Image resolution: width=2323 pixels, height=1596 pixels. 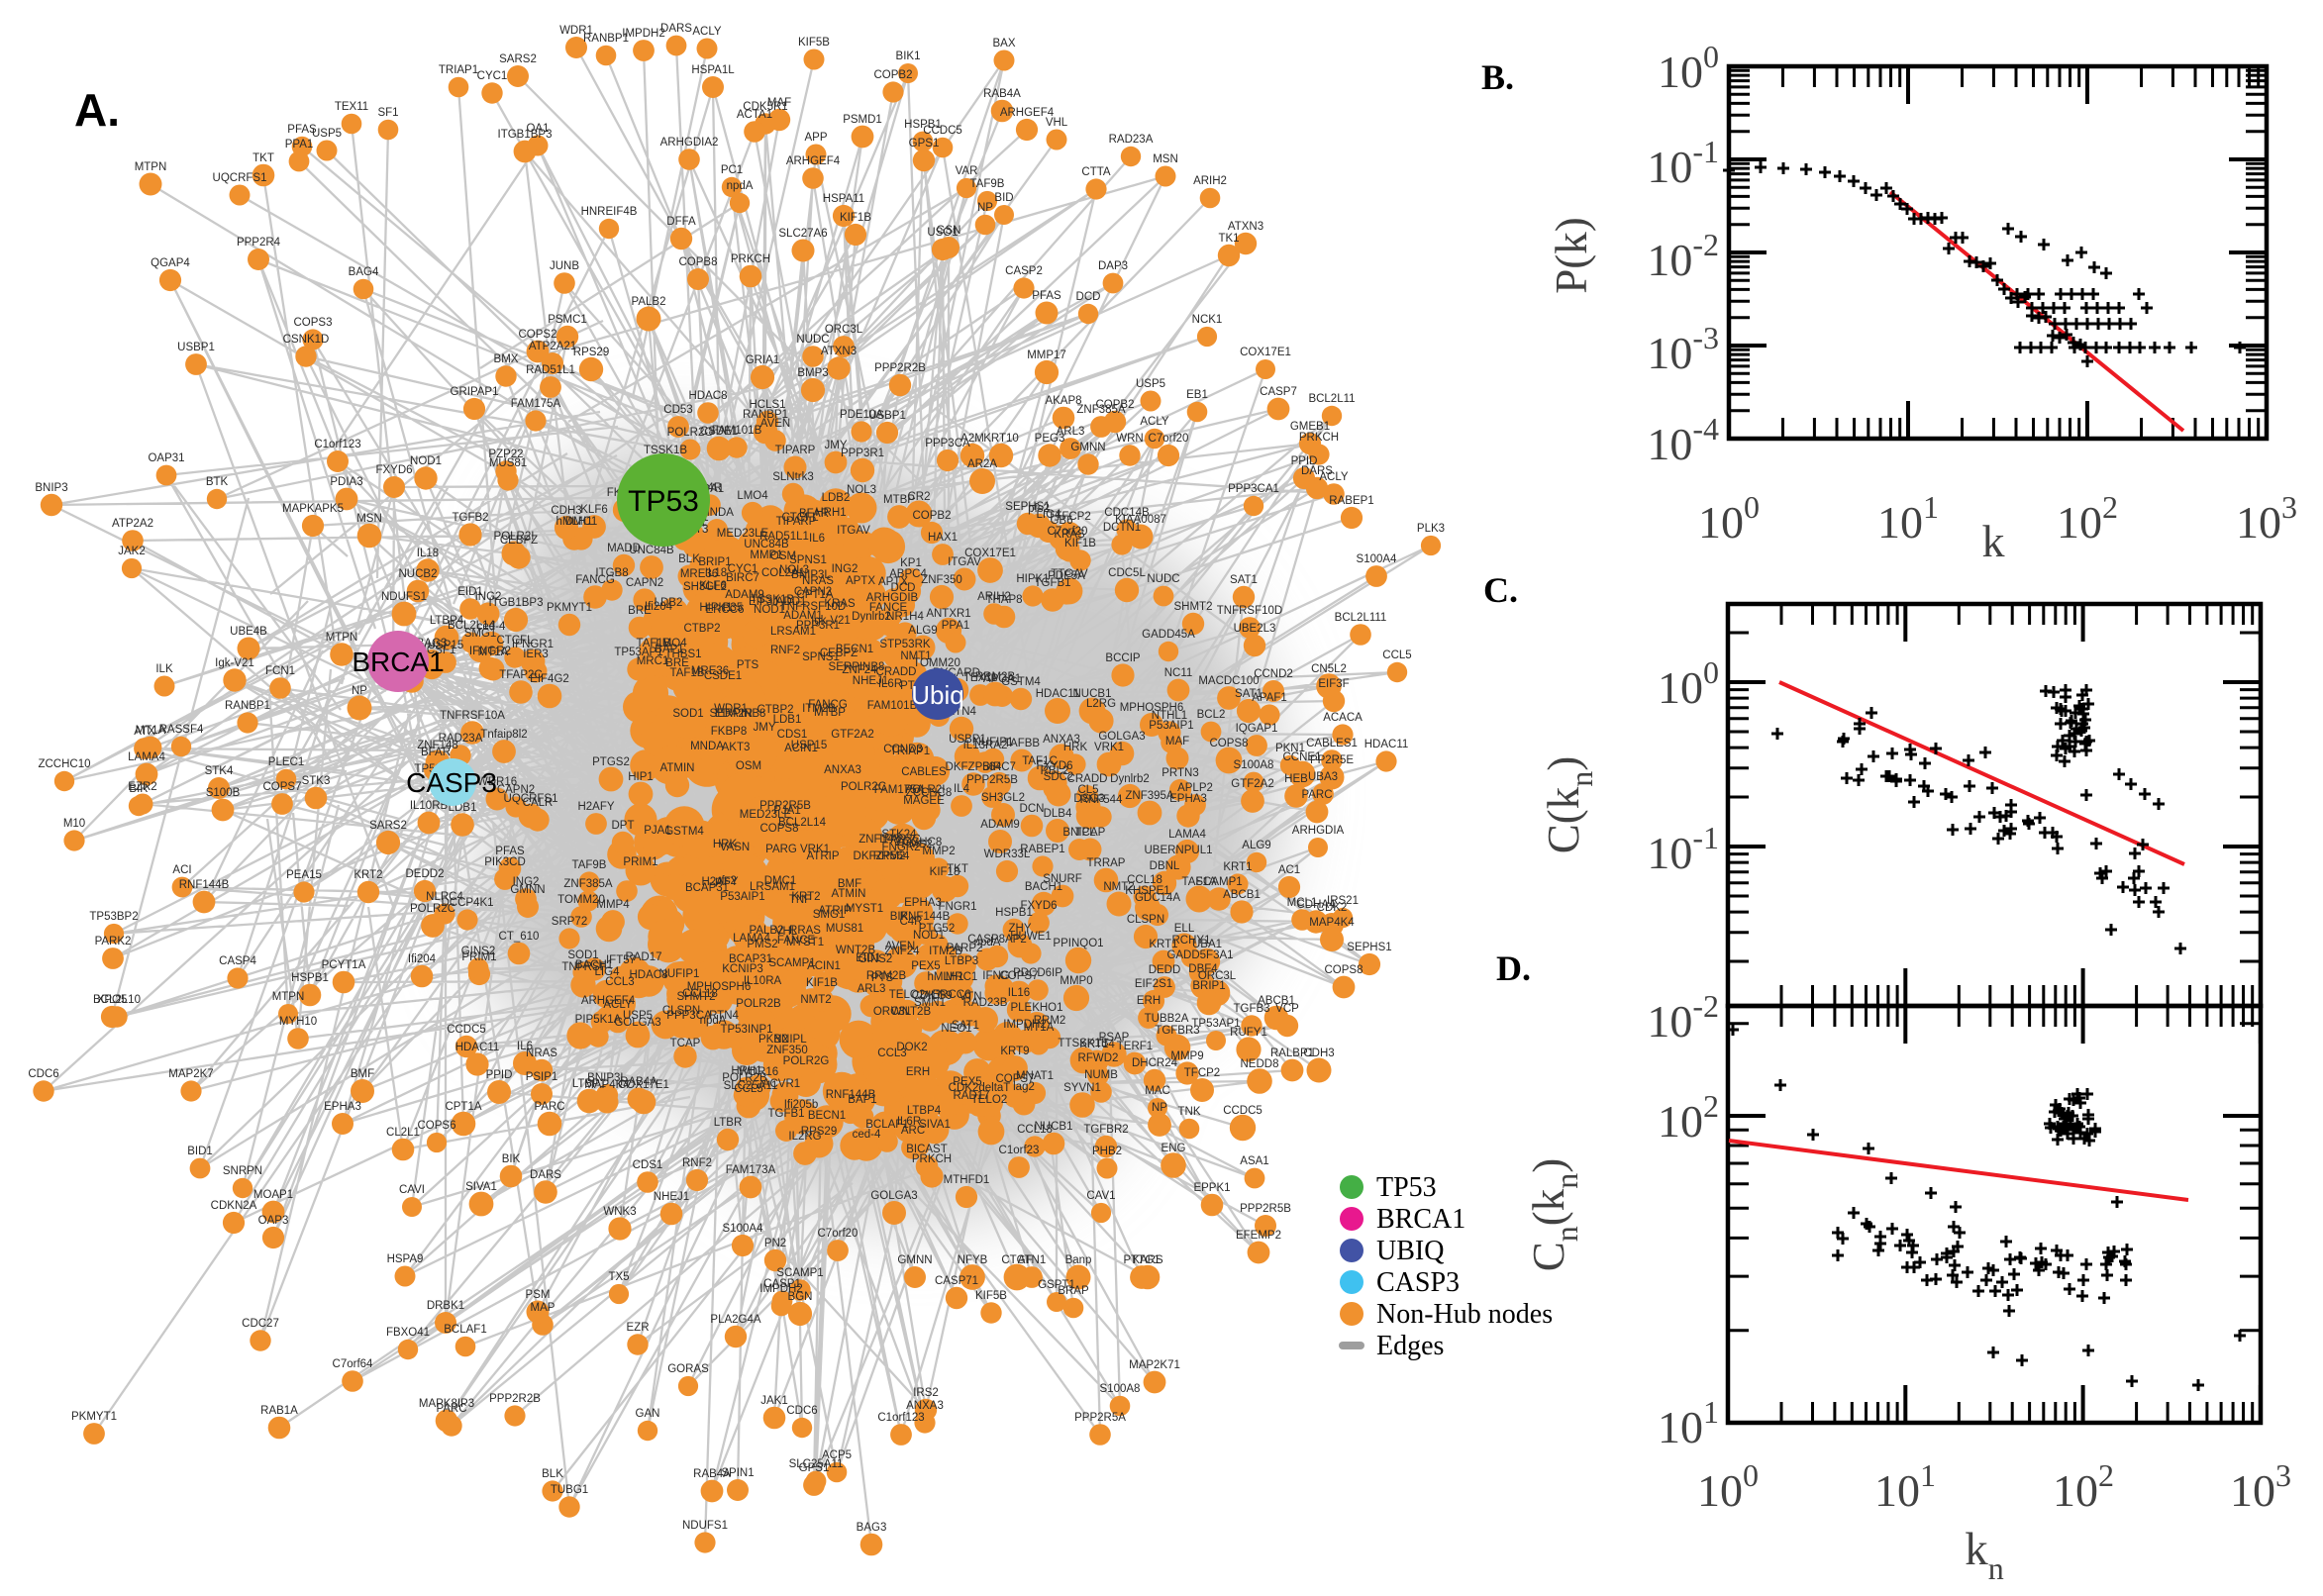 What do you see at coordinates (748, 665) in the screenshot?
I see `svg-text: PTS` at bounding box center [748, 665].